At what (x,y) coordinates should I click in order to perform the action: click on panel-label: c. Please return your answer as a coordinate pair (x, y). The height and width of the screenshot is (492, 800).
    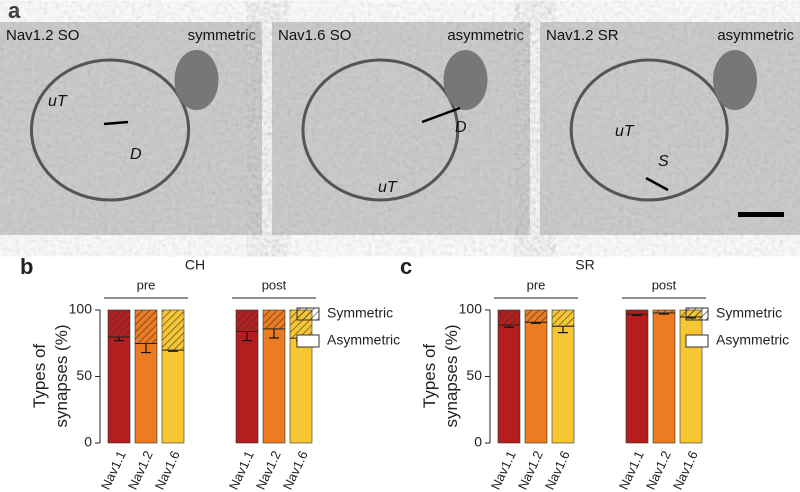
    Looking at the image, I should click on (406, 266).